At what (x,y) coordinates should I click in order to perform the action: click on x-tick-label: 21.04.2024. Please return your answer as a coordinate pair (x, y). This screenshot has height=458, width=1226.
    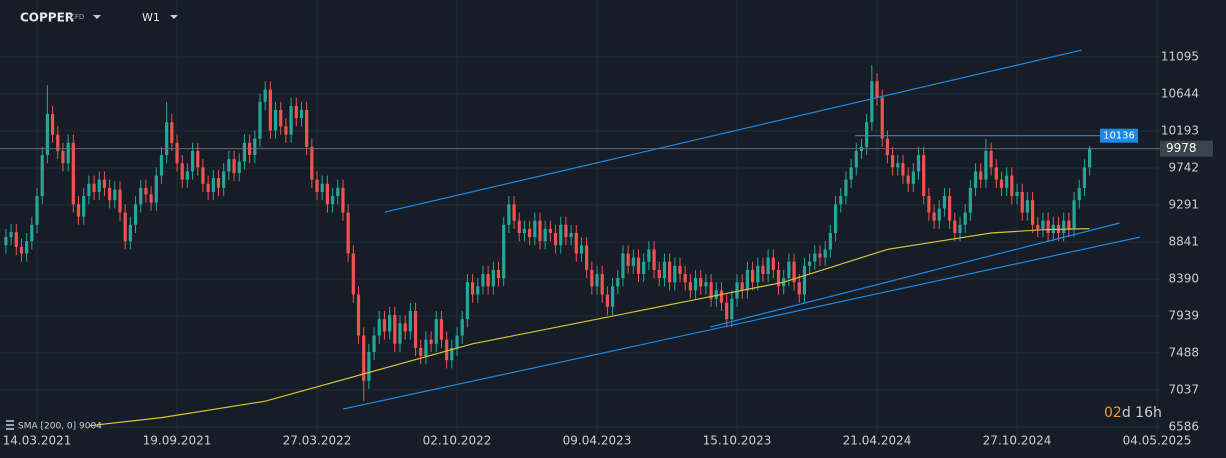
    Looking at the image, I should click on (877, 441).